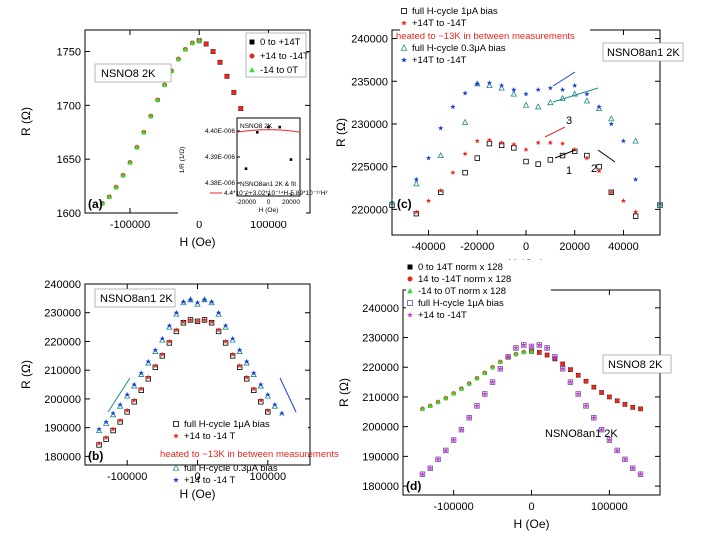  Describe the element at coordinates (569, 121) in the screenshot. I see `annotation-number: 3` at that location.